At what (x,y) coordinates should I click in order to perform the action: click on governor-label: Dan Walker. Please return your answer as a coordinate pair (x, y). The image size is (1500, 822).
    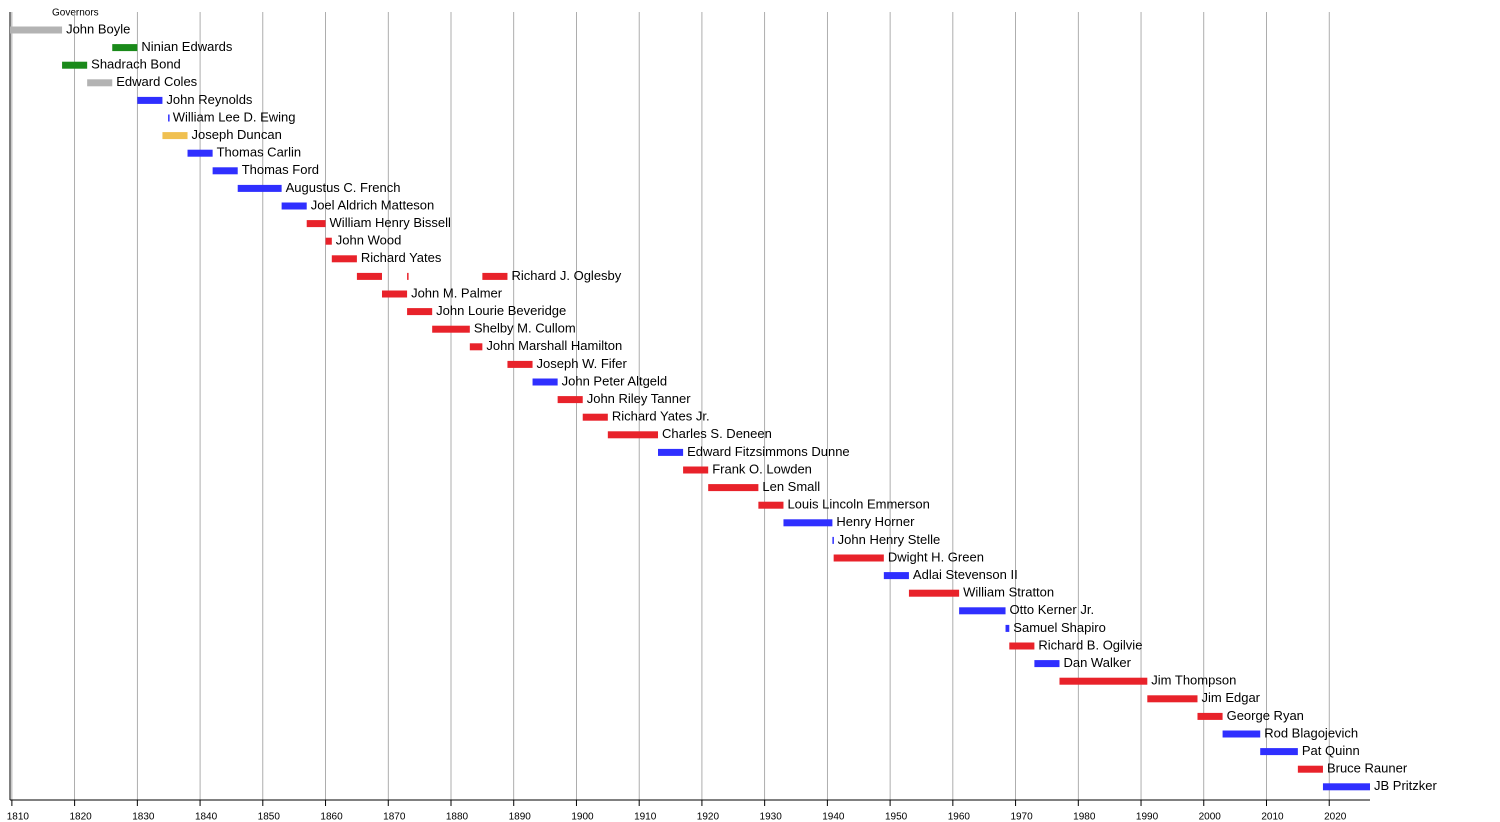
    Looking at the image, I should click on (1097, 662).